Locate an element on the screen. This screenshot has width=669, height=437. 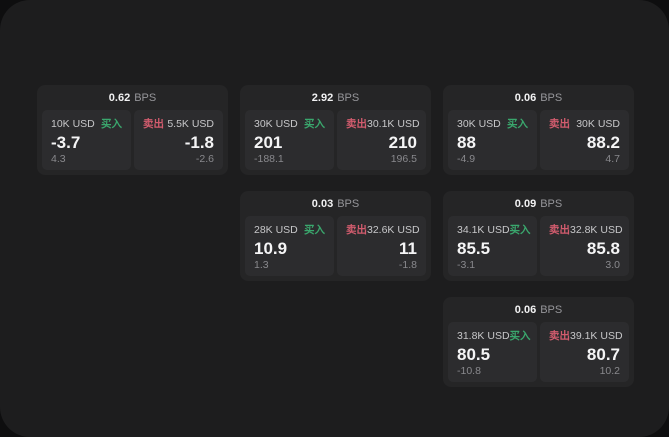
sell-panel-top: 卖出 5.5K USD is located at coordinates (178, 123).